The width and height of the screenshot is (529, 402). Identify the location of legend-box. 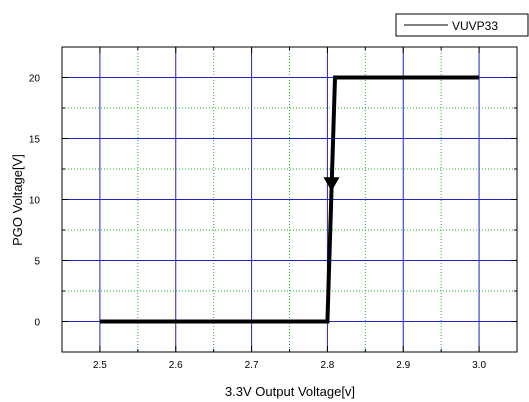
(462, 25).